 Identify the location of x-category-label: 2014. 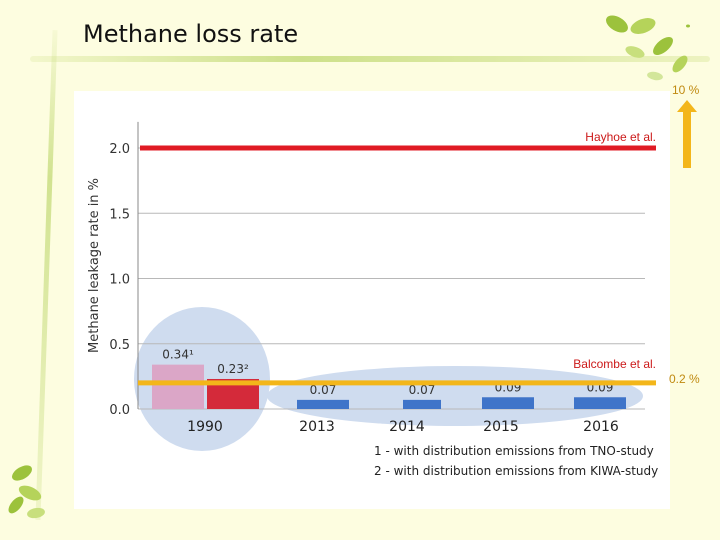
(407, 427).